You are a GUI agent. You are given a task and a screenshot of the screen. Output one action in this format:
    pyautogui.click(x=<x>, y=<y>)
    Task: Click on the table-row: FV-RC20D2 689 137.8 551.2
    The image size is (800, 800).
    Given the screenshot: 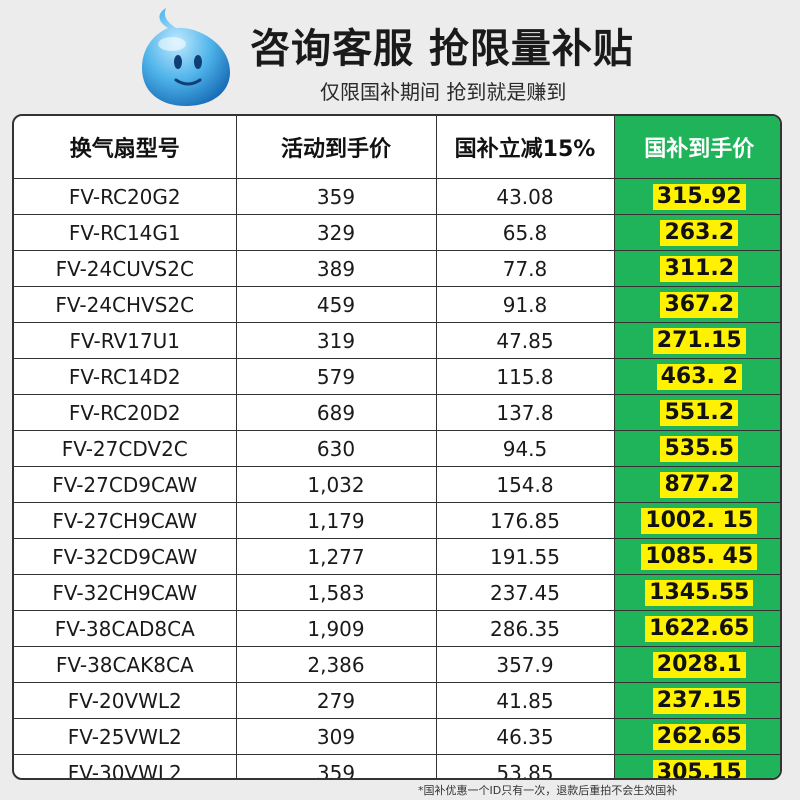 What is the action you would take?
    pyautogui.click(x=397, y=412)
    